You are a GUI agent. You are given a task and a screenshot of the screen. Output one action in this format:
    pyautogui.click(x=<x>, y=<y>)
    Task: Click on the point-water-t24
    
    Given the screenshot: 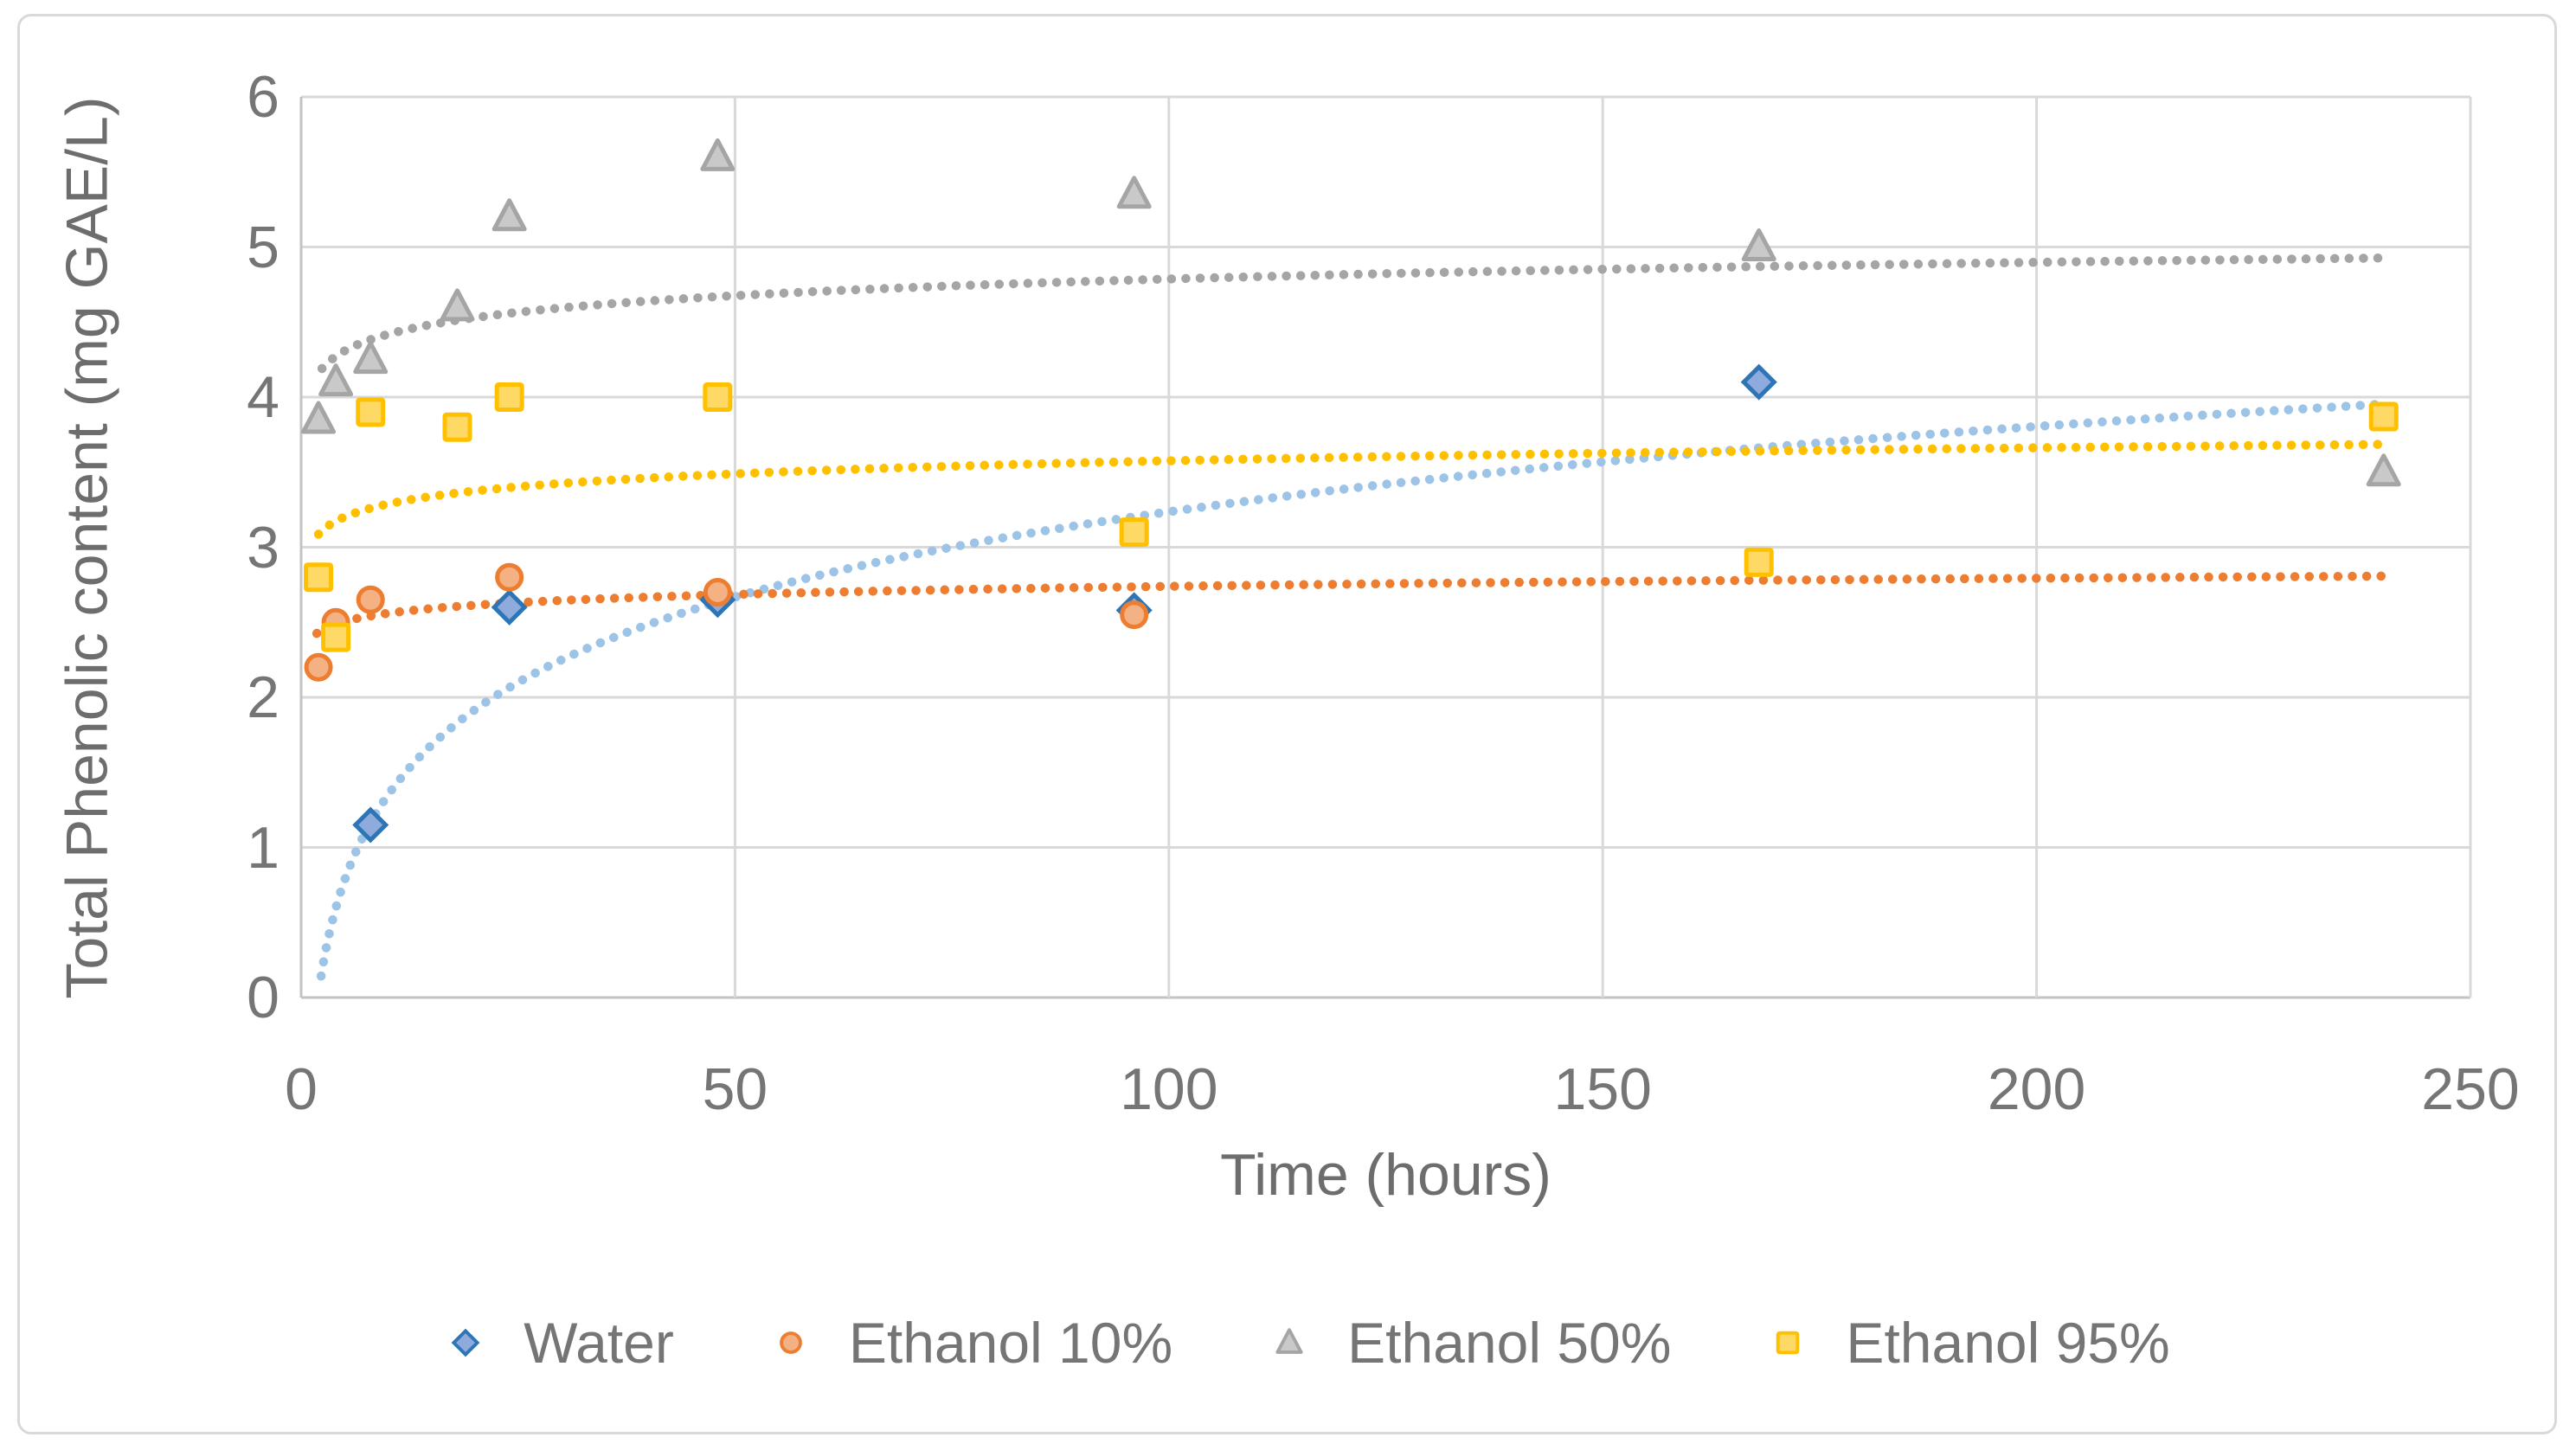 What is the action you would take?
    pyautogui.click(x=509, y=607)
    